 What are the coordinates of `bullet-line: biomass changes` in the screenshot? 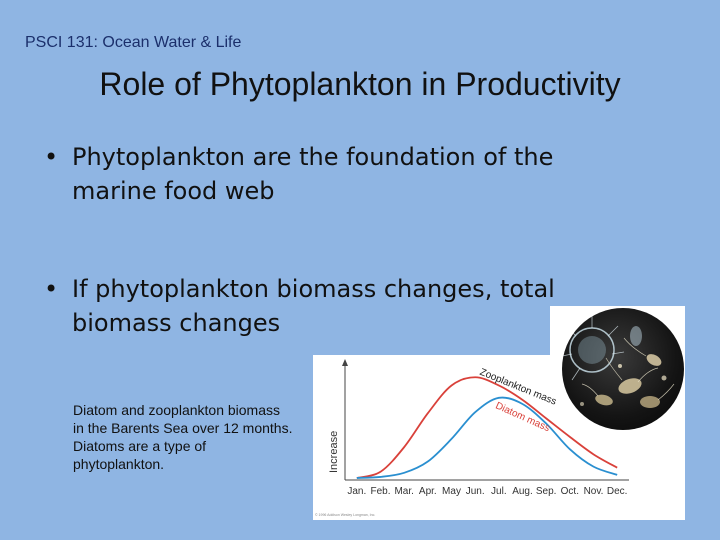 It's located at (176, 323).